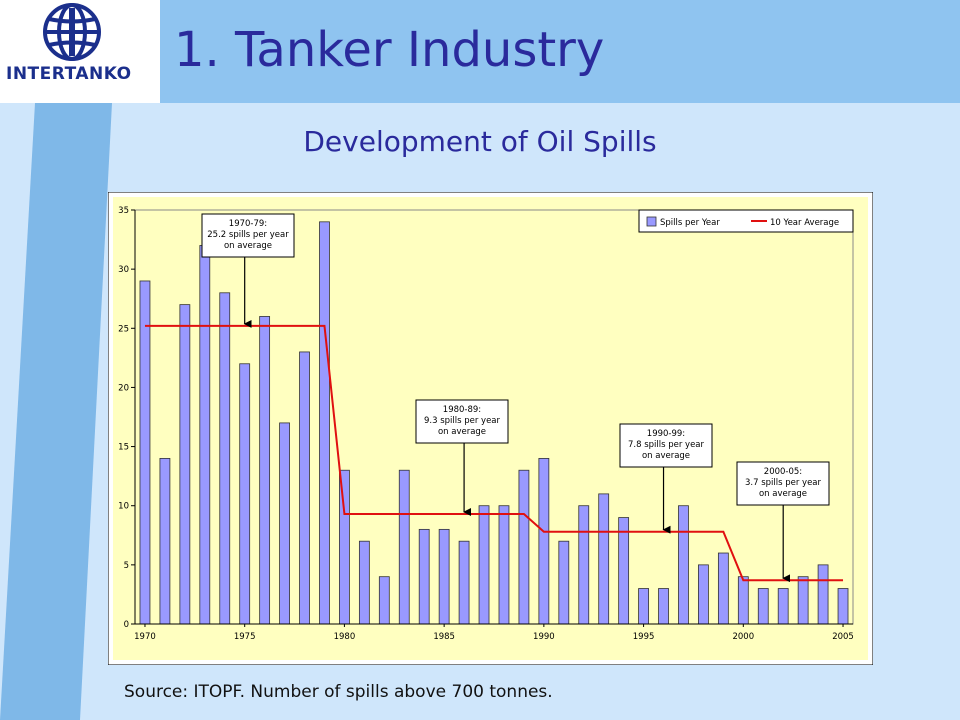  Describe the element at coordinates (123, 507) in the screenshot. I see `y-tick-label: 10` at that location.